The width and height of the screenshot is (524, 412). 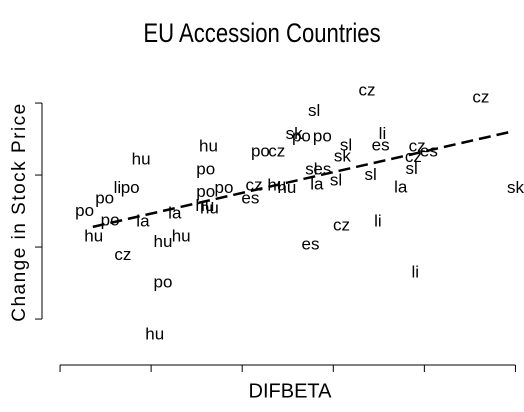 What do you see at coordinates (261, 34) in the screenshot?
I see `chart-title: EU Accession Countries` at bounding box center [261, 34].